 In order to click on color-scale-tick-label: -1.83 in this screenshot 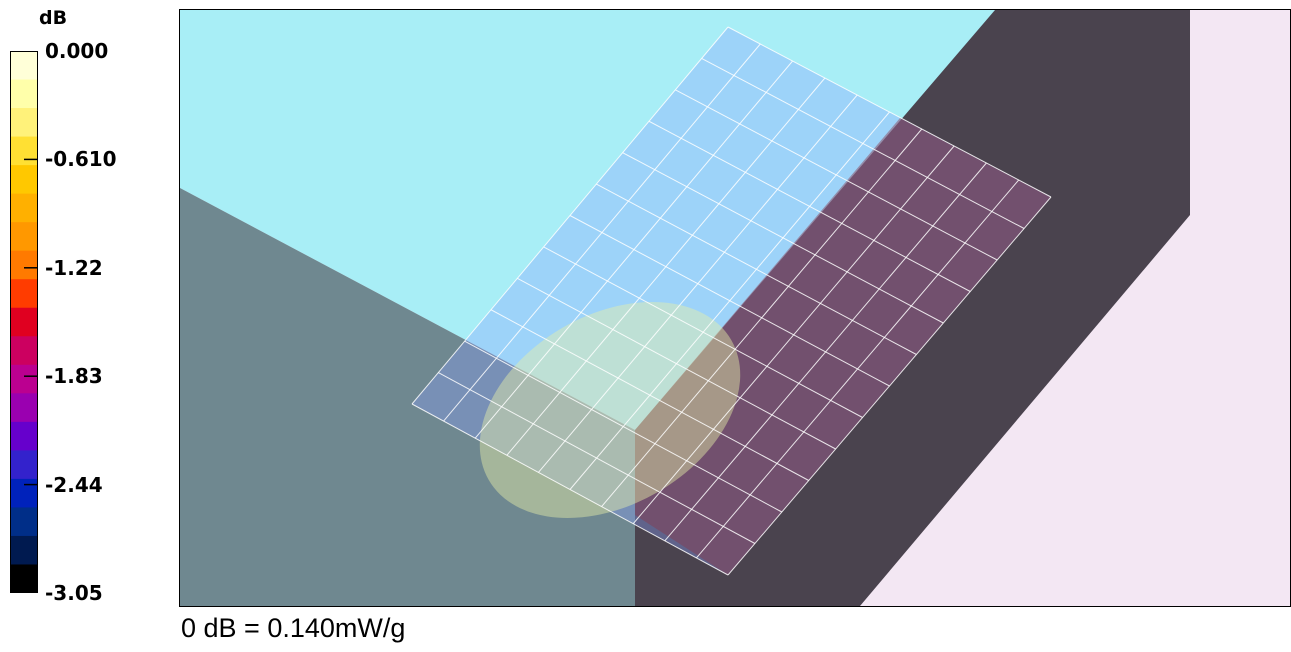, I will do `click(74, 376)`.